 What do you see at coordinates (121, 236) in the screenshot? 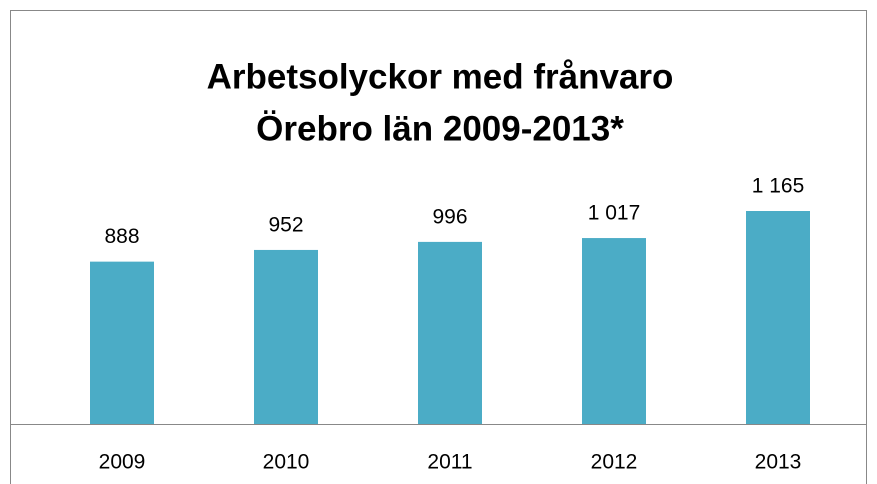
I see `data-label: 888` at bounding box center [121, 236].